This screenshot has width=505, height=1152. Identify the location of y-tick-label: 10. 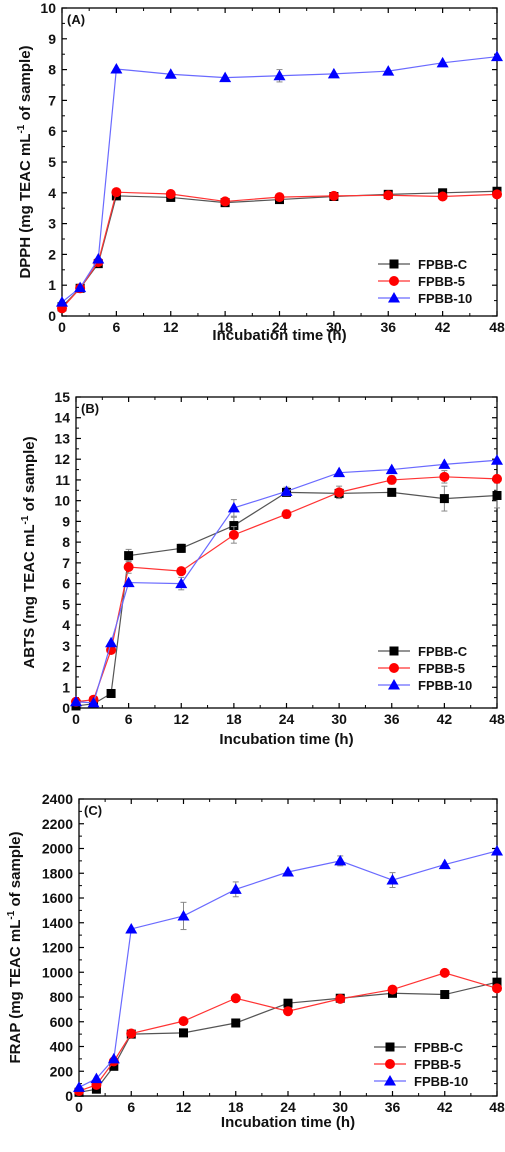
(62, 501).